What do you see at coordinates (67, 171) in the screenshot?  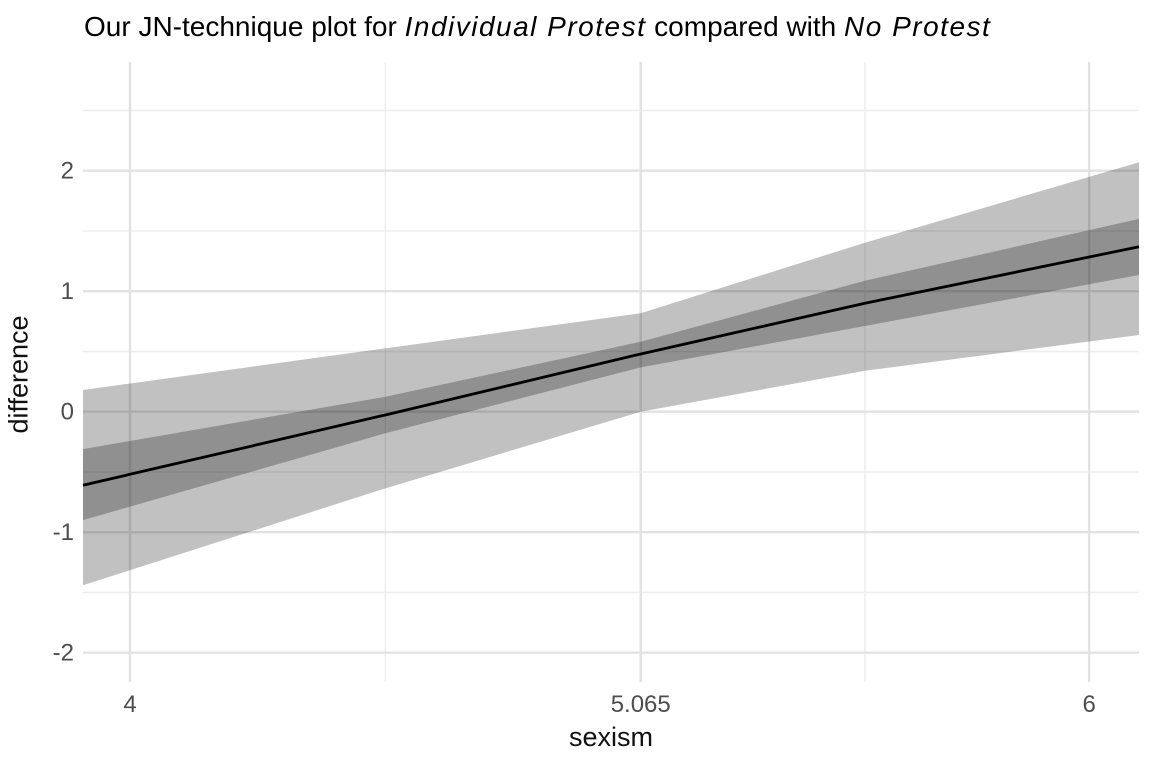 I see `y-tick-label: 2` at bounding box center [67, 171].